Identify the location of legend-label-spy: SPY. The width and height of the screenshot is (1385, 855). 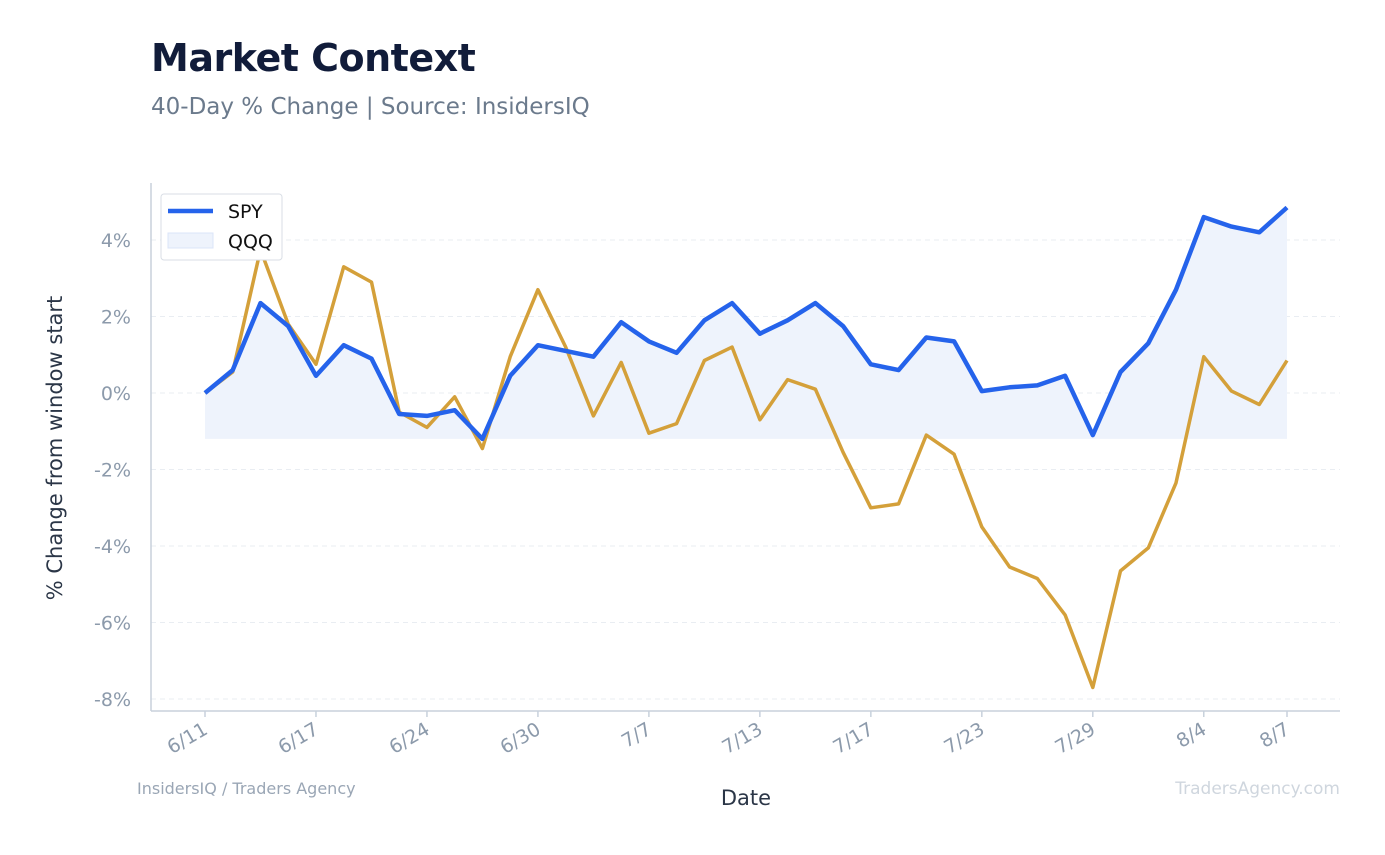
(245, 212).